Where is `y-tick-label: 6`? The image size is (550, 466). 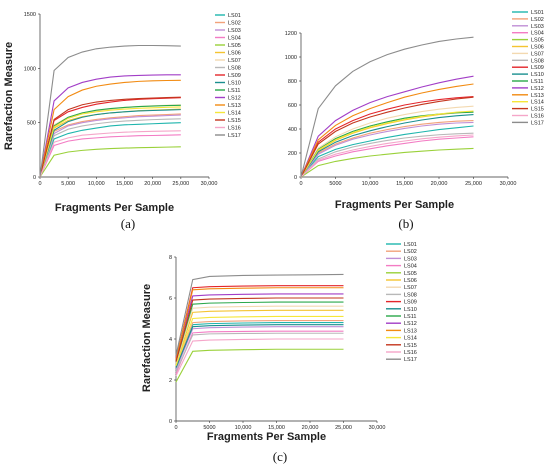 y-tick-label: 6 is located at coordinates (170, 299).